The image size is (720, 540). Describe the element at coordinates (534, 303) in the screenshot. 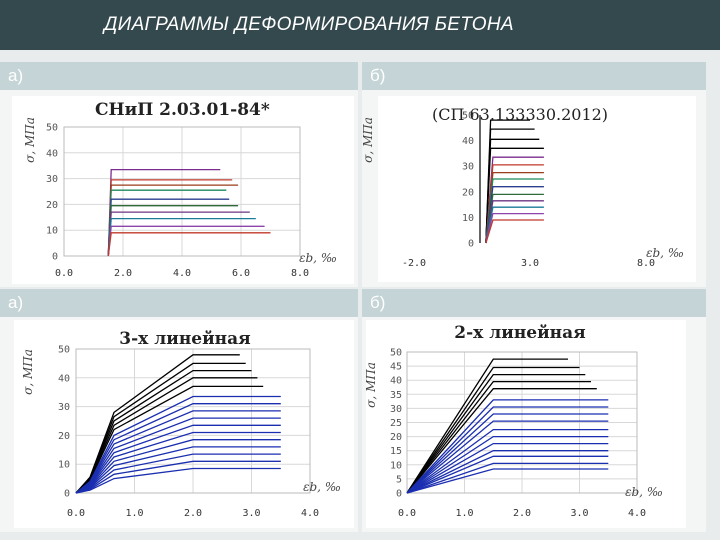

I see `section-header-b-bottom: б)` at that location.